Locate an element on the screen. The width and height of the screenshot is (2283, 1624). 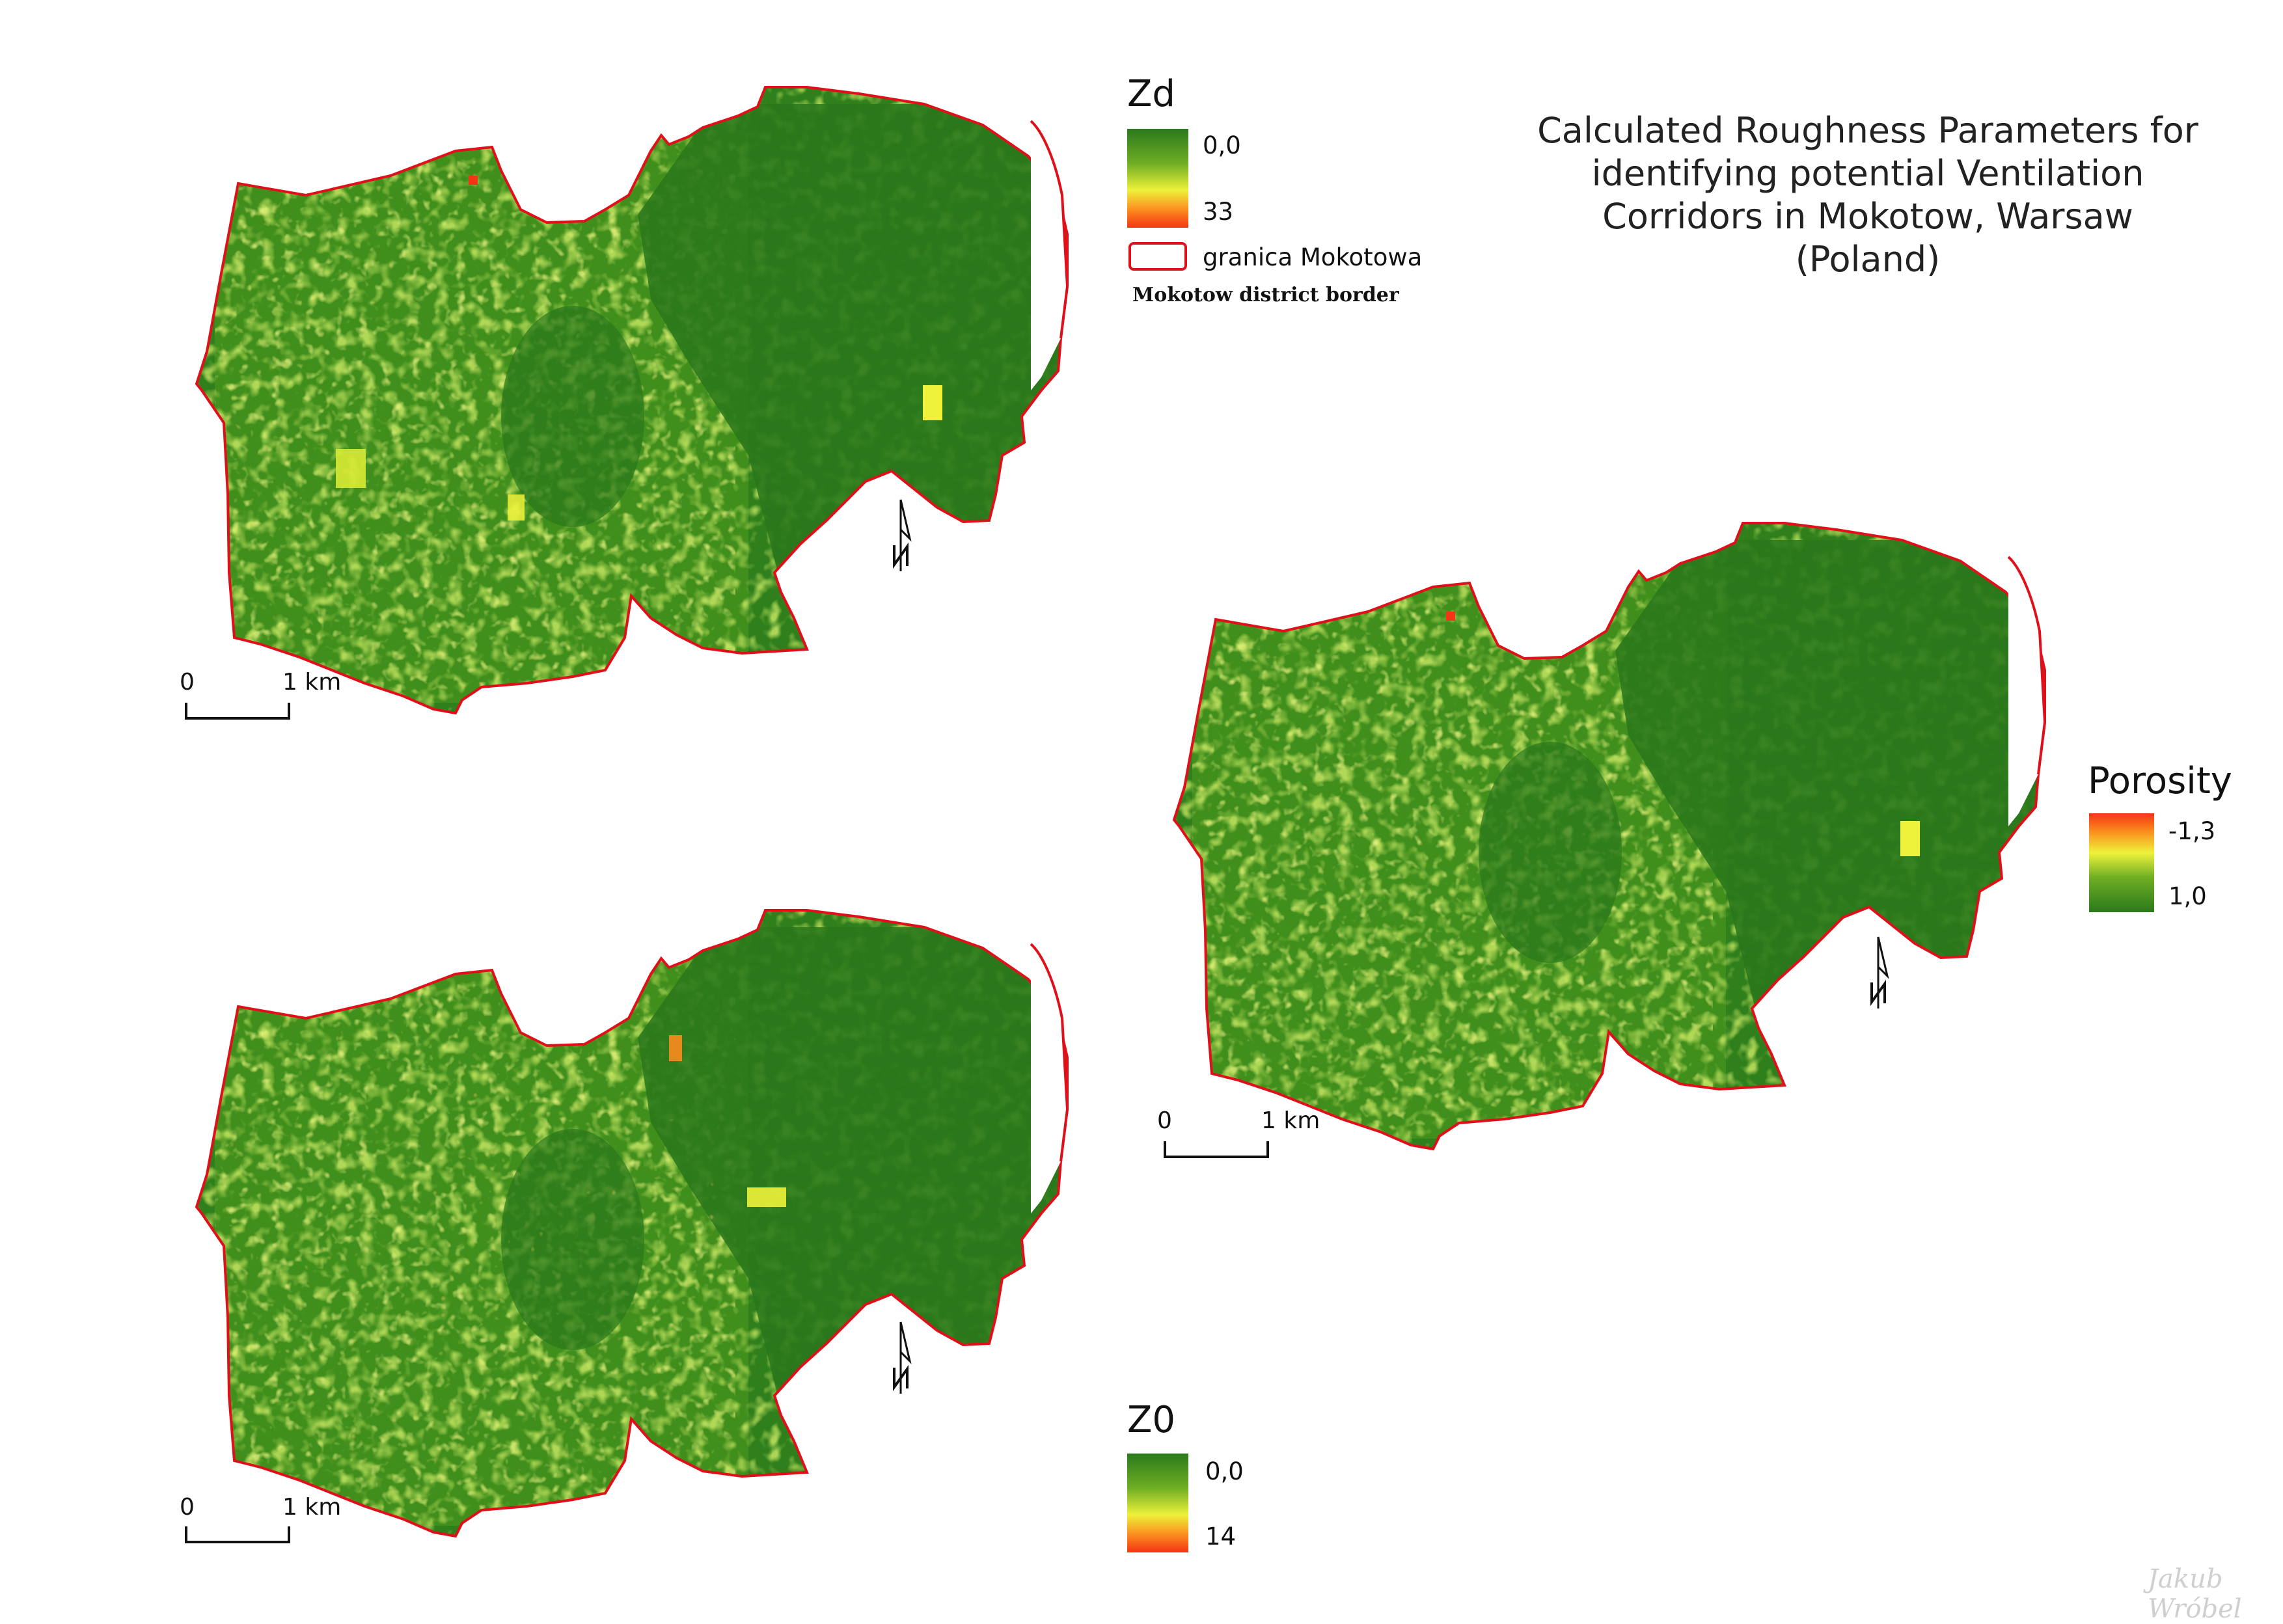
map-zd-nodata is located at coordinates (1049, 255).